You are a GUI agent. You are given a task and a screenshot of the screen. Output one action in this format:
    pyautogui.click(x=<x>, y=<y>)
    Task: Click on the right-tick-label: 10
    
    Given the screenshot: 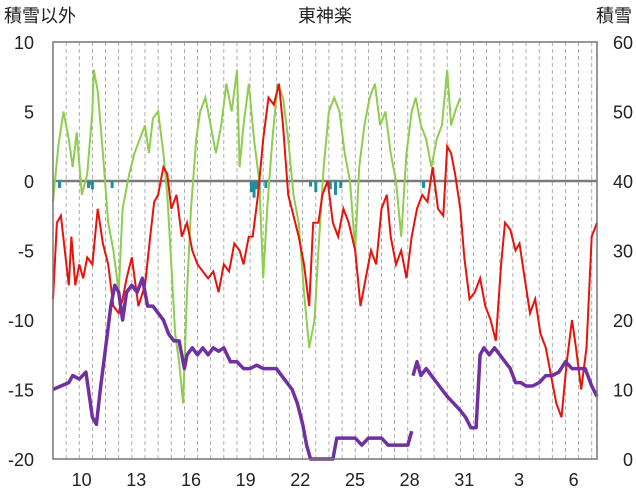 What is the action you would take?
    pyautogui.click(x=623, y=391)
    